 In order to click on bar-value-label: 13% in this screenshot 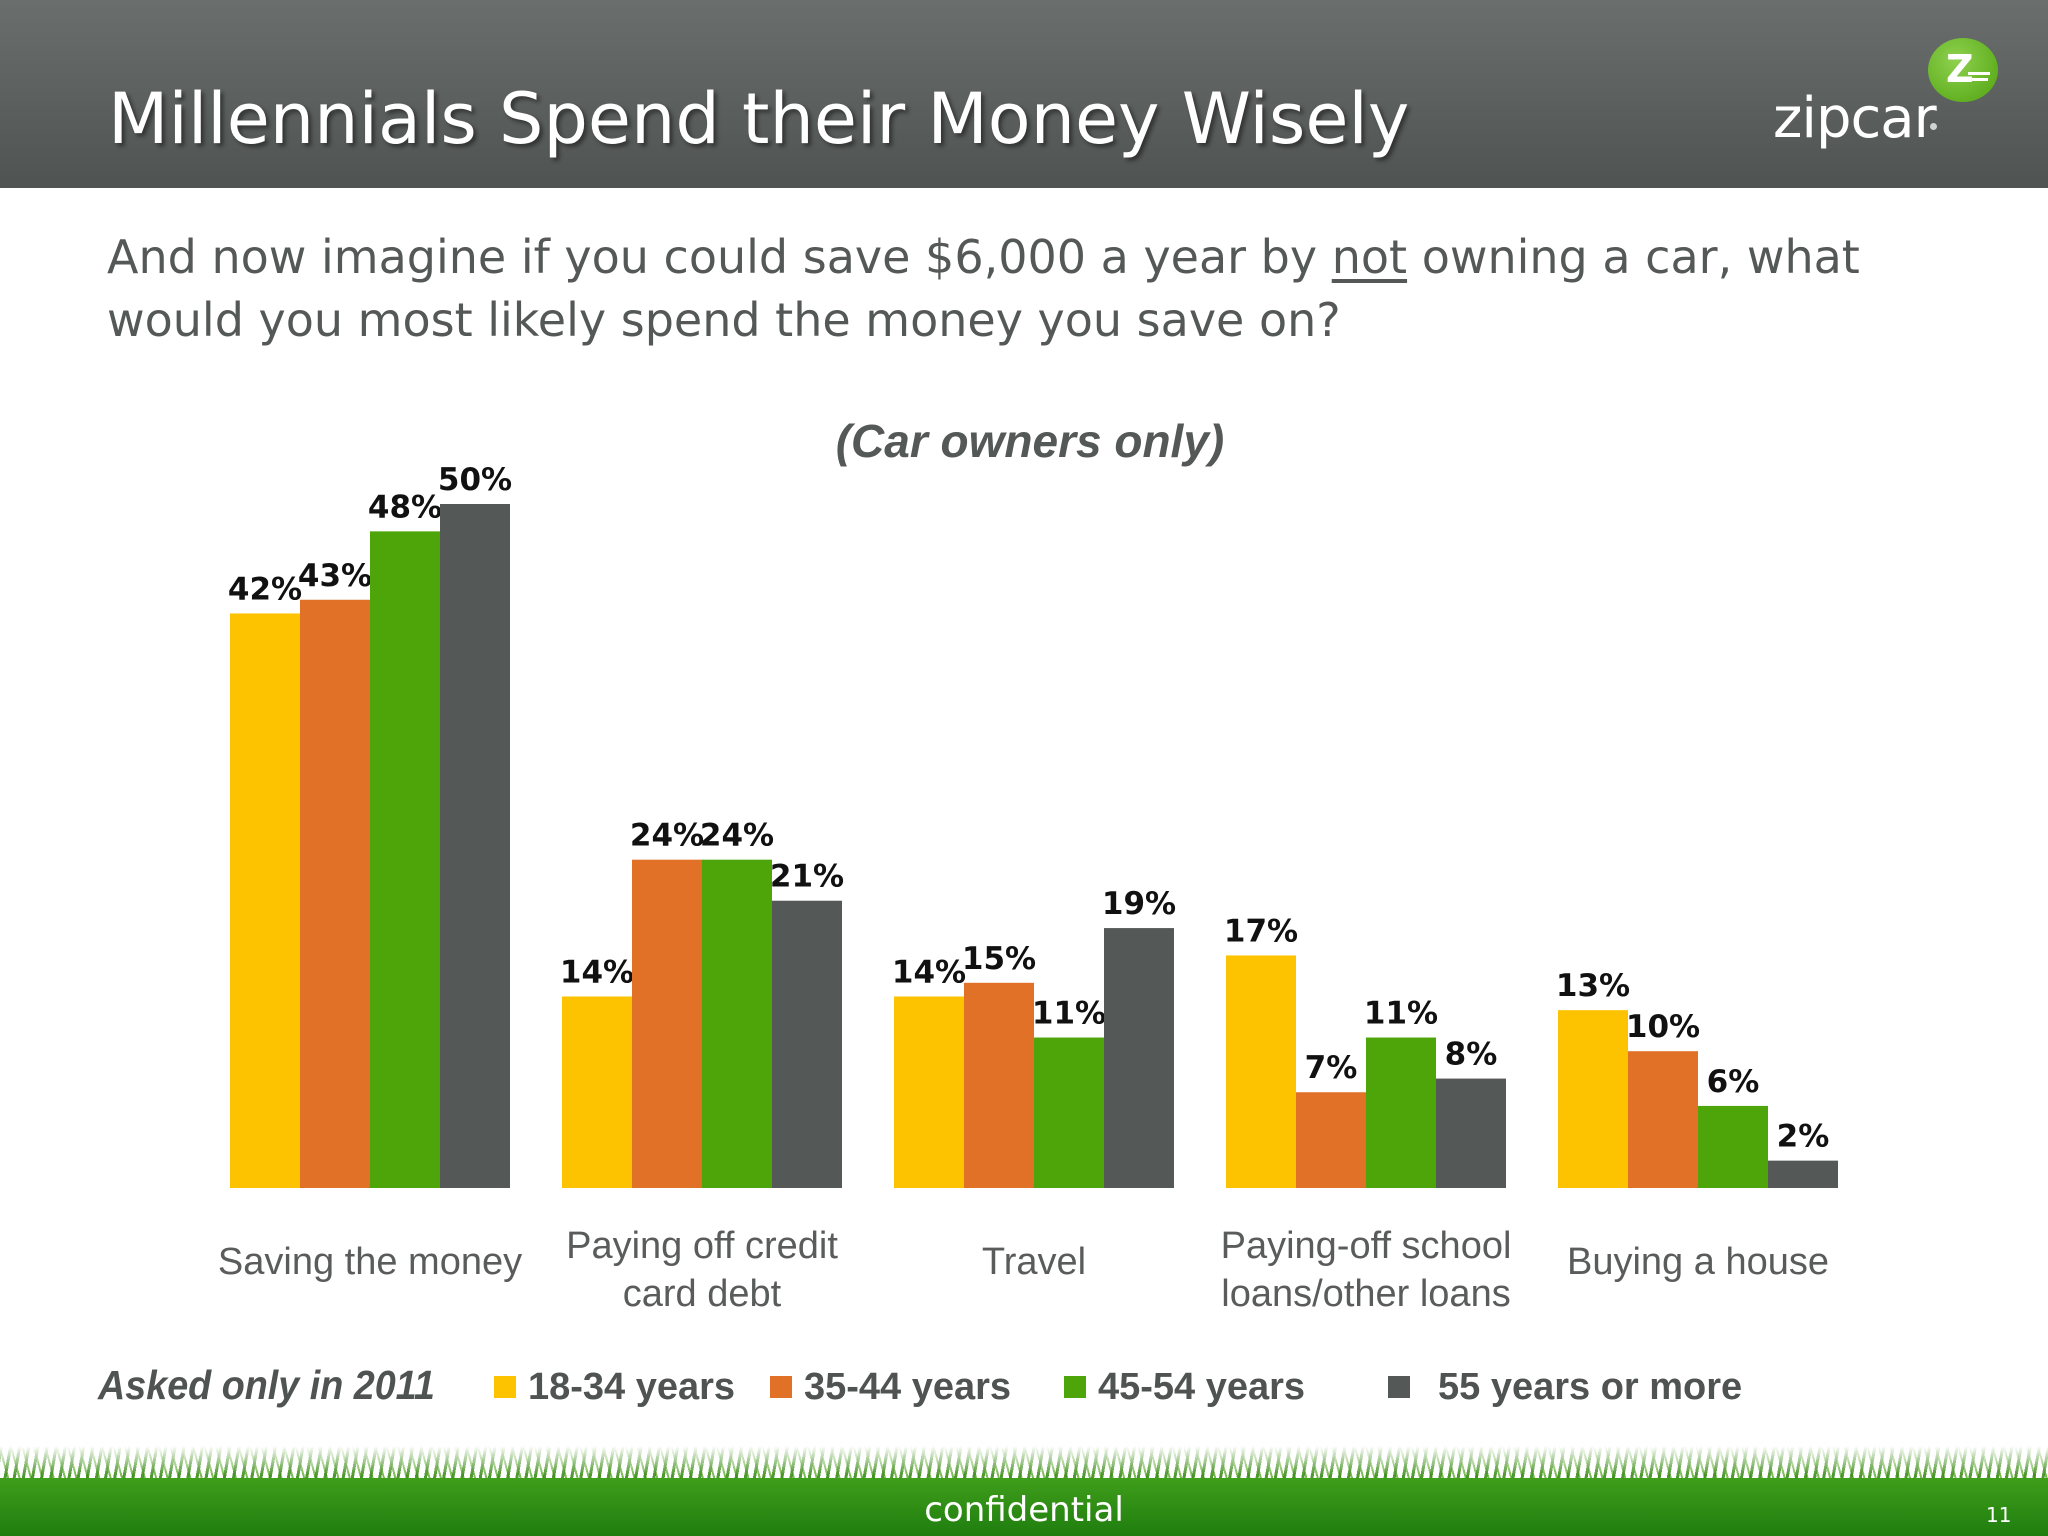, I will do `click(1593, 986)`.